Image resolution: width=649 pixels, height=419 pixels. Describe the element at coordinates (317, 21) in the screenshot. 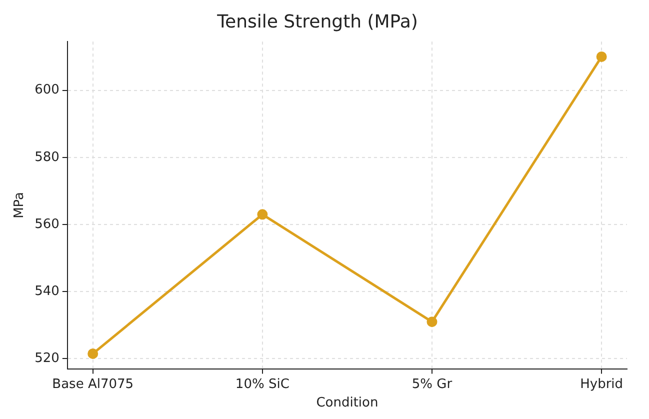

I see `chart-title: Tensile Strength (MPa)` at that location.